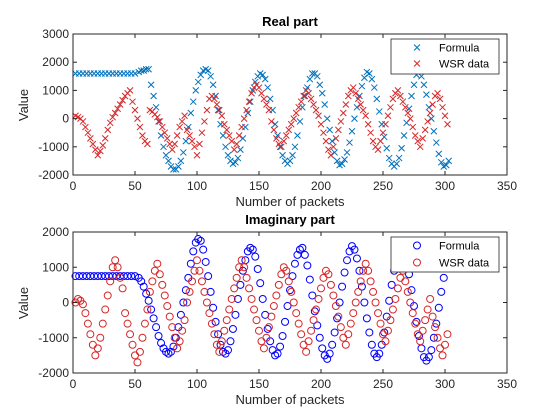  Describe the element at coordinates (417, 245) in the screenshot. I see `circle-marker-icon` at that location.